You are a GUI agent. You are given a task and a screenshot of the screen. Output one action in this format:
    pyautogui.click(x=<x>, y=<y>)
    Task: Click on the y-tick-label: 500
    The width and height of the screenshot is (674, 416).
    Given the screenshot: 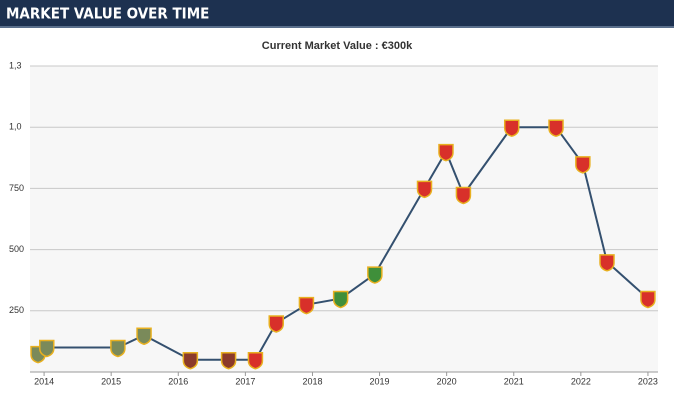 What is the action you would take?
    pyautogui.click(x=16, y=249)
    